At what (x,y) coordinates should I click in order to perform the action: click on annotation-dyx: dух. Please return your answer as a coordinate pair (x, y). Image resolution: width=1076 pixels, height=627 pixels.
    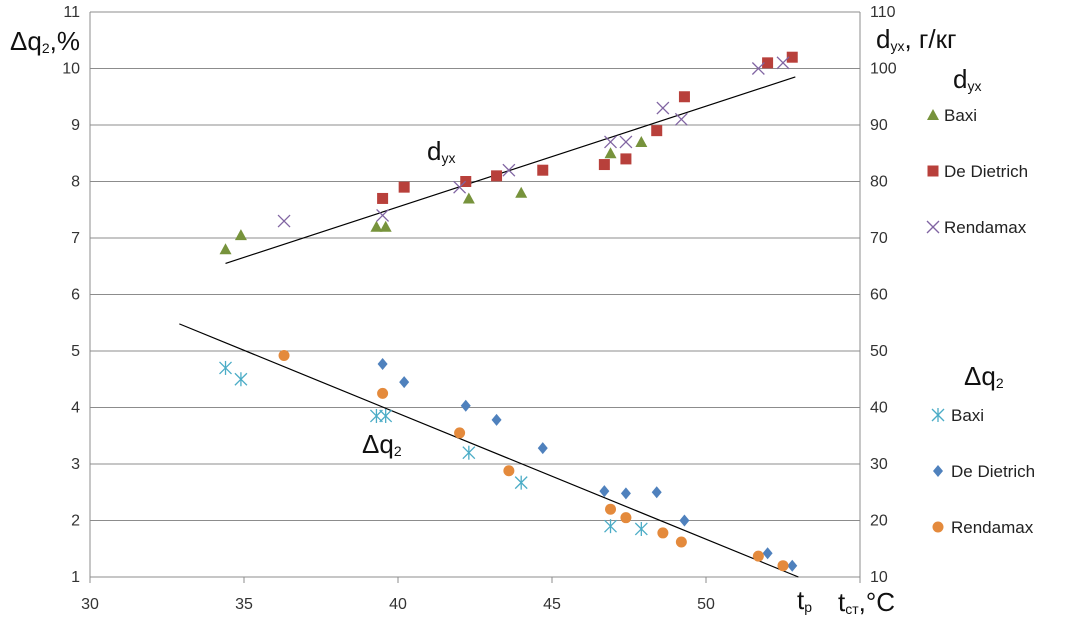
    Looking at the image, I should click on (441, 151).